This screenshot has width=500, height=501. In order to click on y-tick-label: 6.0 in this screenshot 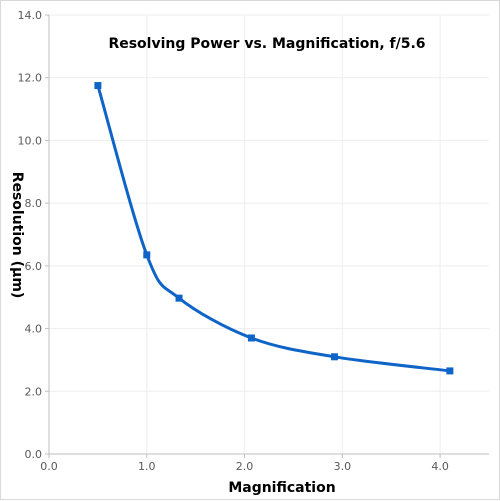, I will do `click(34, 266)`.